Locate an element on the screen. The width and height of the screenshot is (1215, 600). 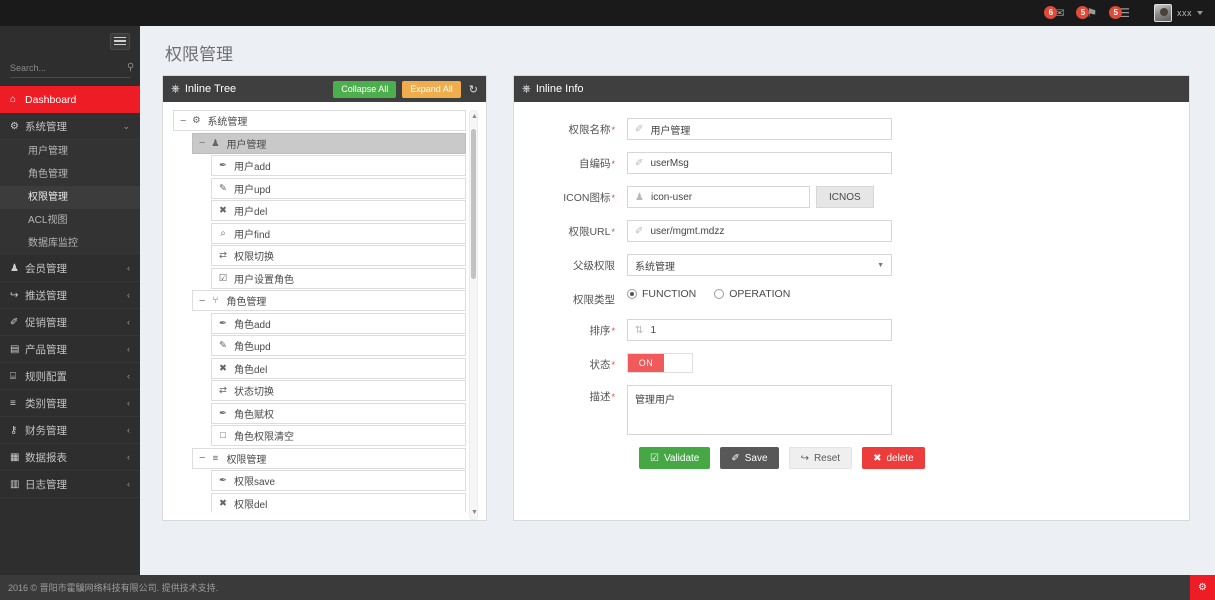
parent-permission-select: 系统管理 ▼ is located at coordinates (759, 265).